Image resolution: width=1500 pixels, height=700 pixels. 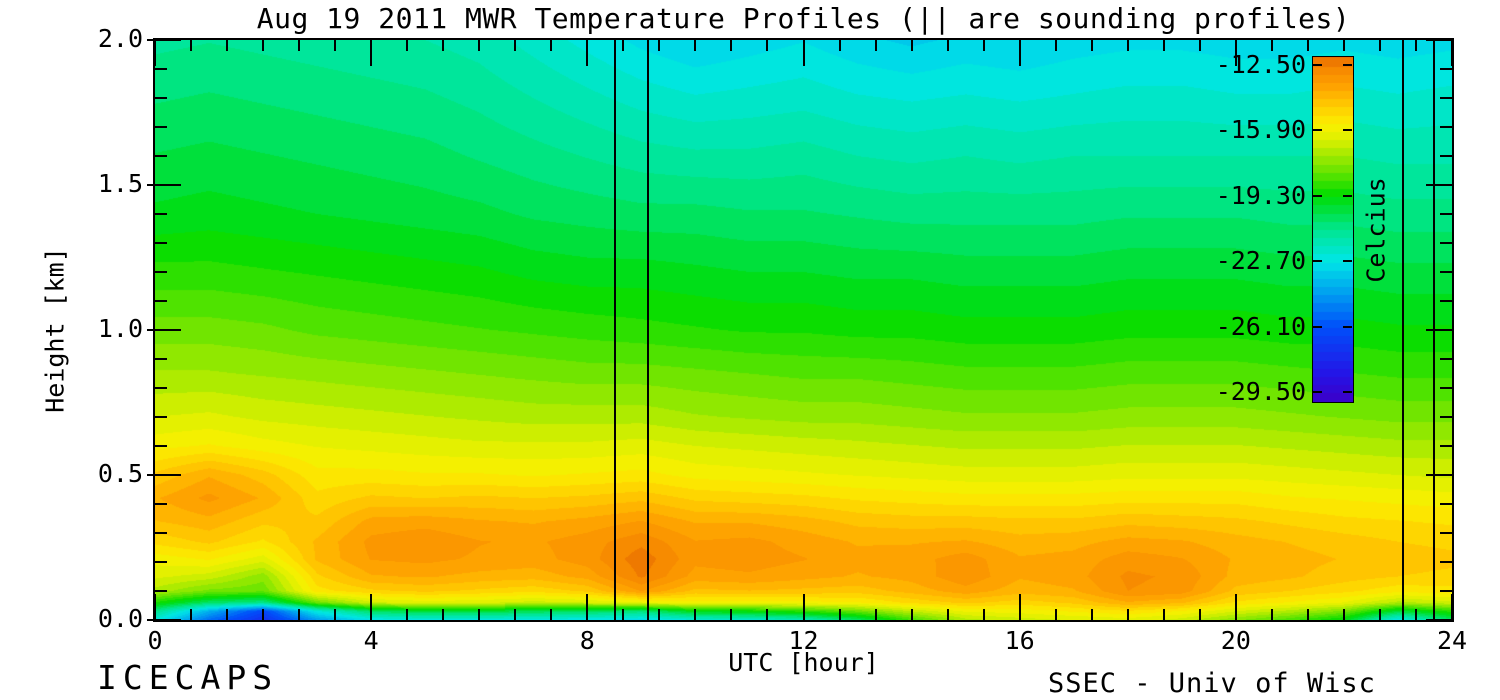 I want to click on colorbar-tick-label: -12.50, so click(x=1260, y=64).